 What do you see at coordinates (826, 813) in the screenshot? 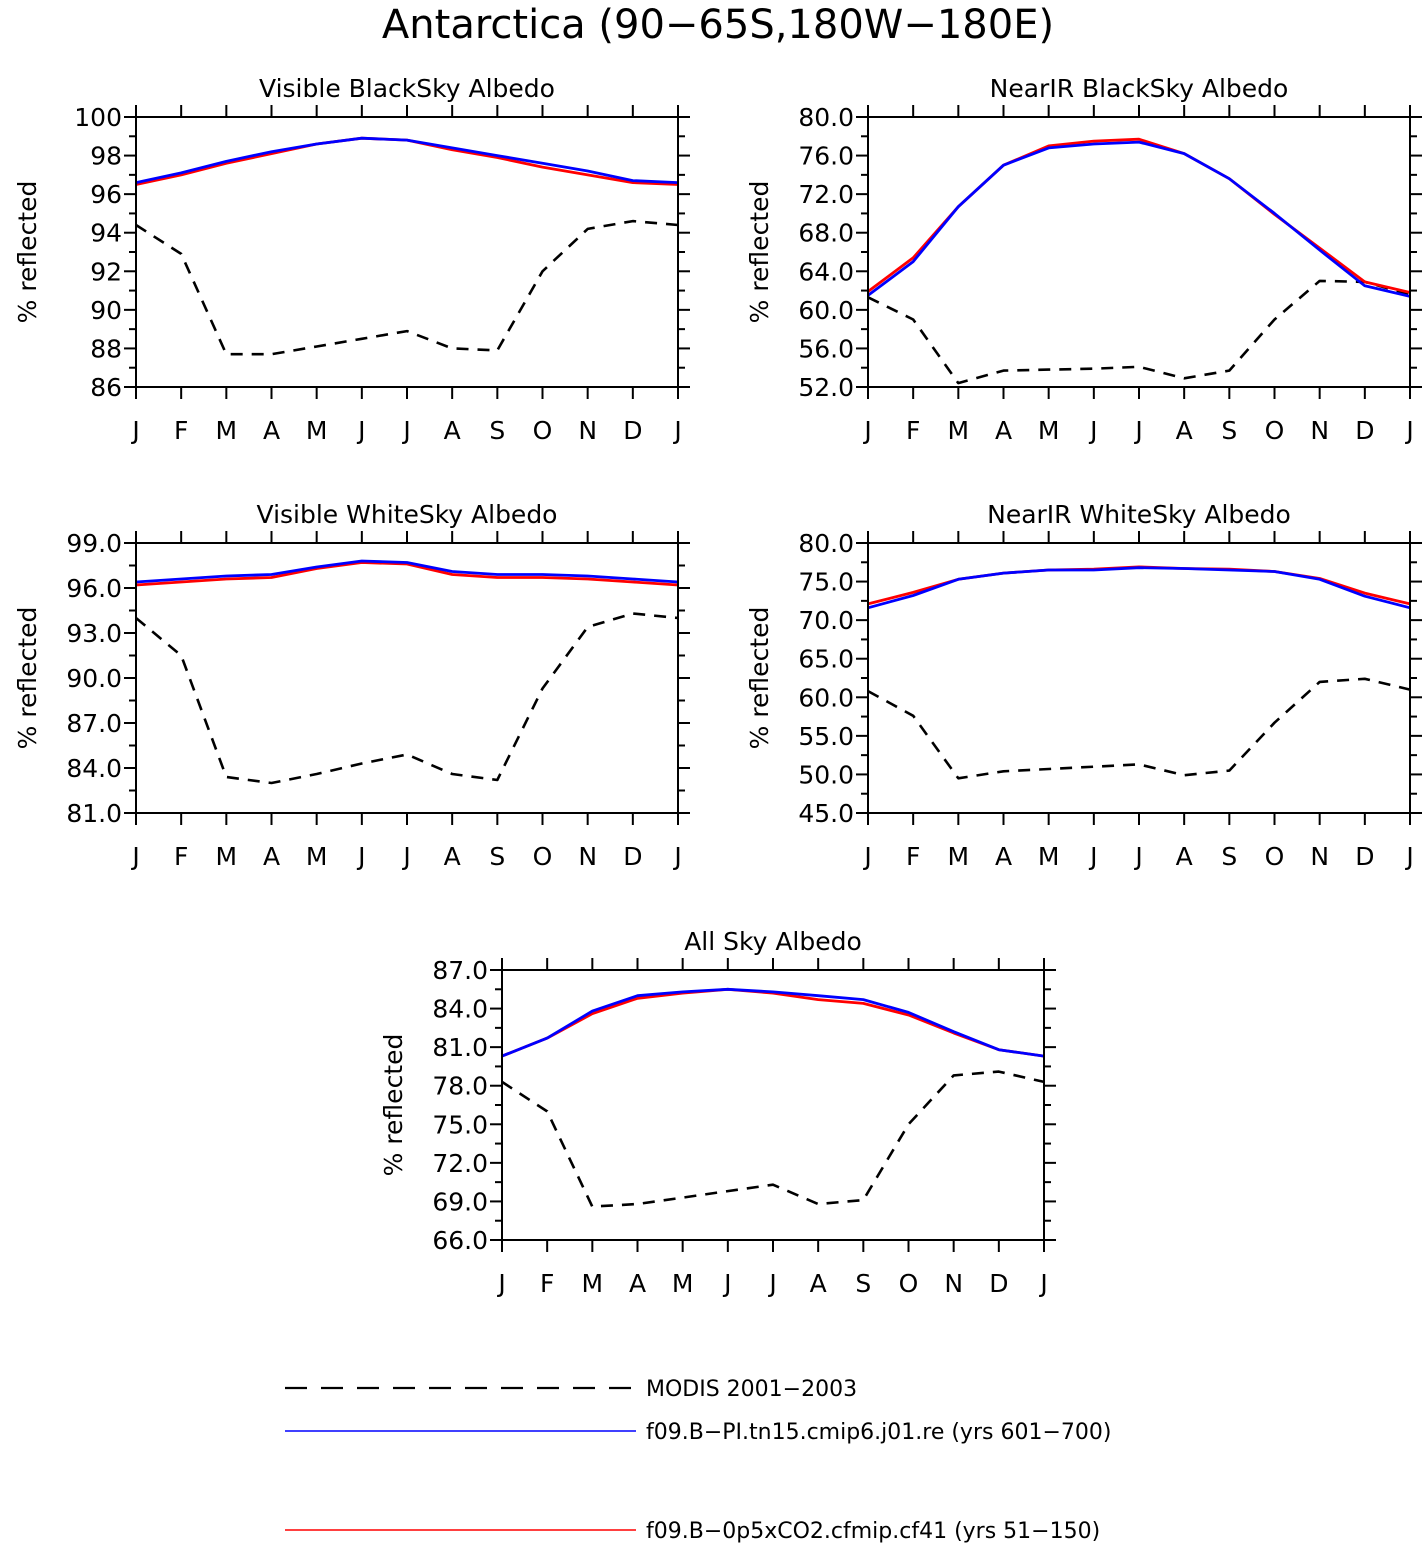
I see `y-tick-label: 45.0` at bounding box center [826, 813].